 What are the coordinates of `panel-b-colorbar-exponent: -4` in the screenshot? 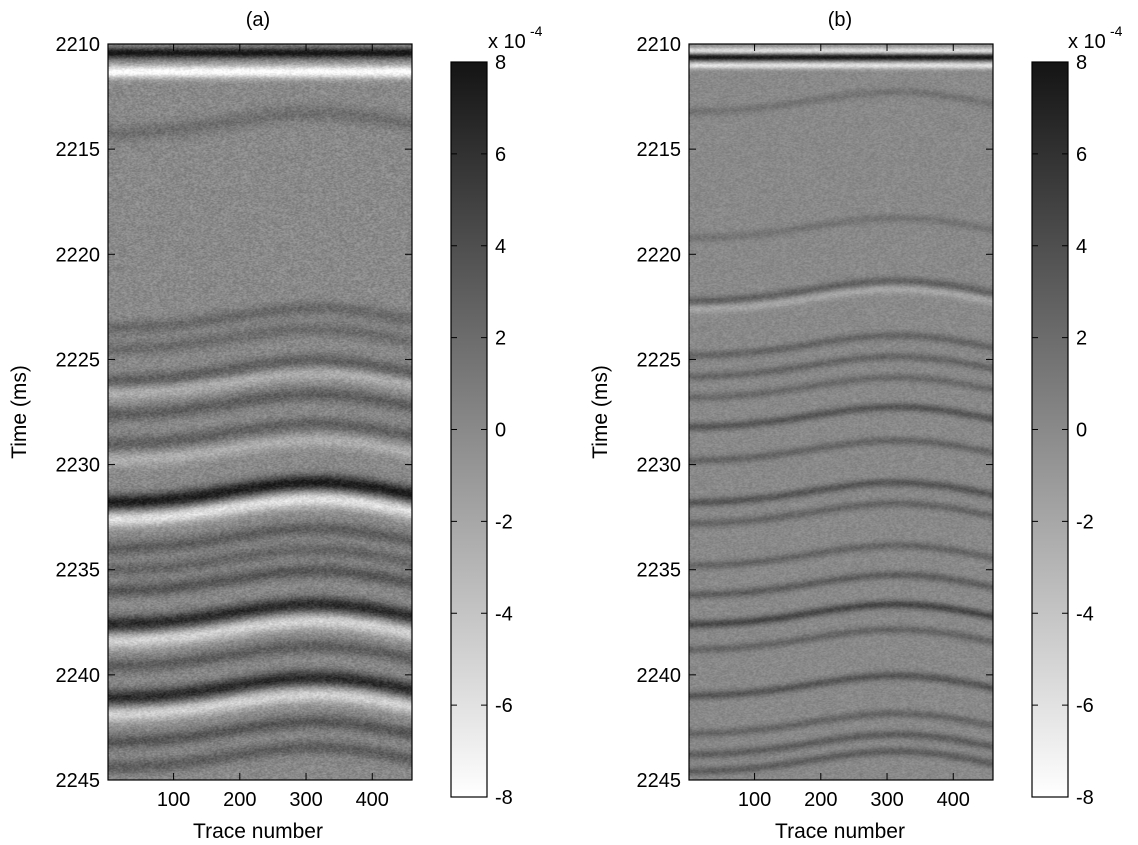 It's located at (1116, 31).